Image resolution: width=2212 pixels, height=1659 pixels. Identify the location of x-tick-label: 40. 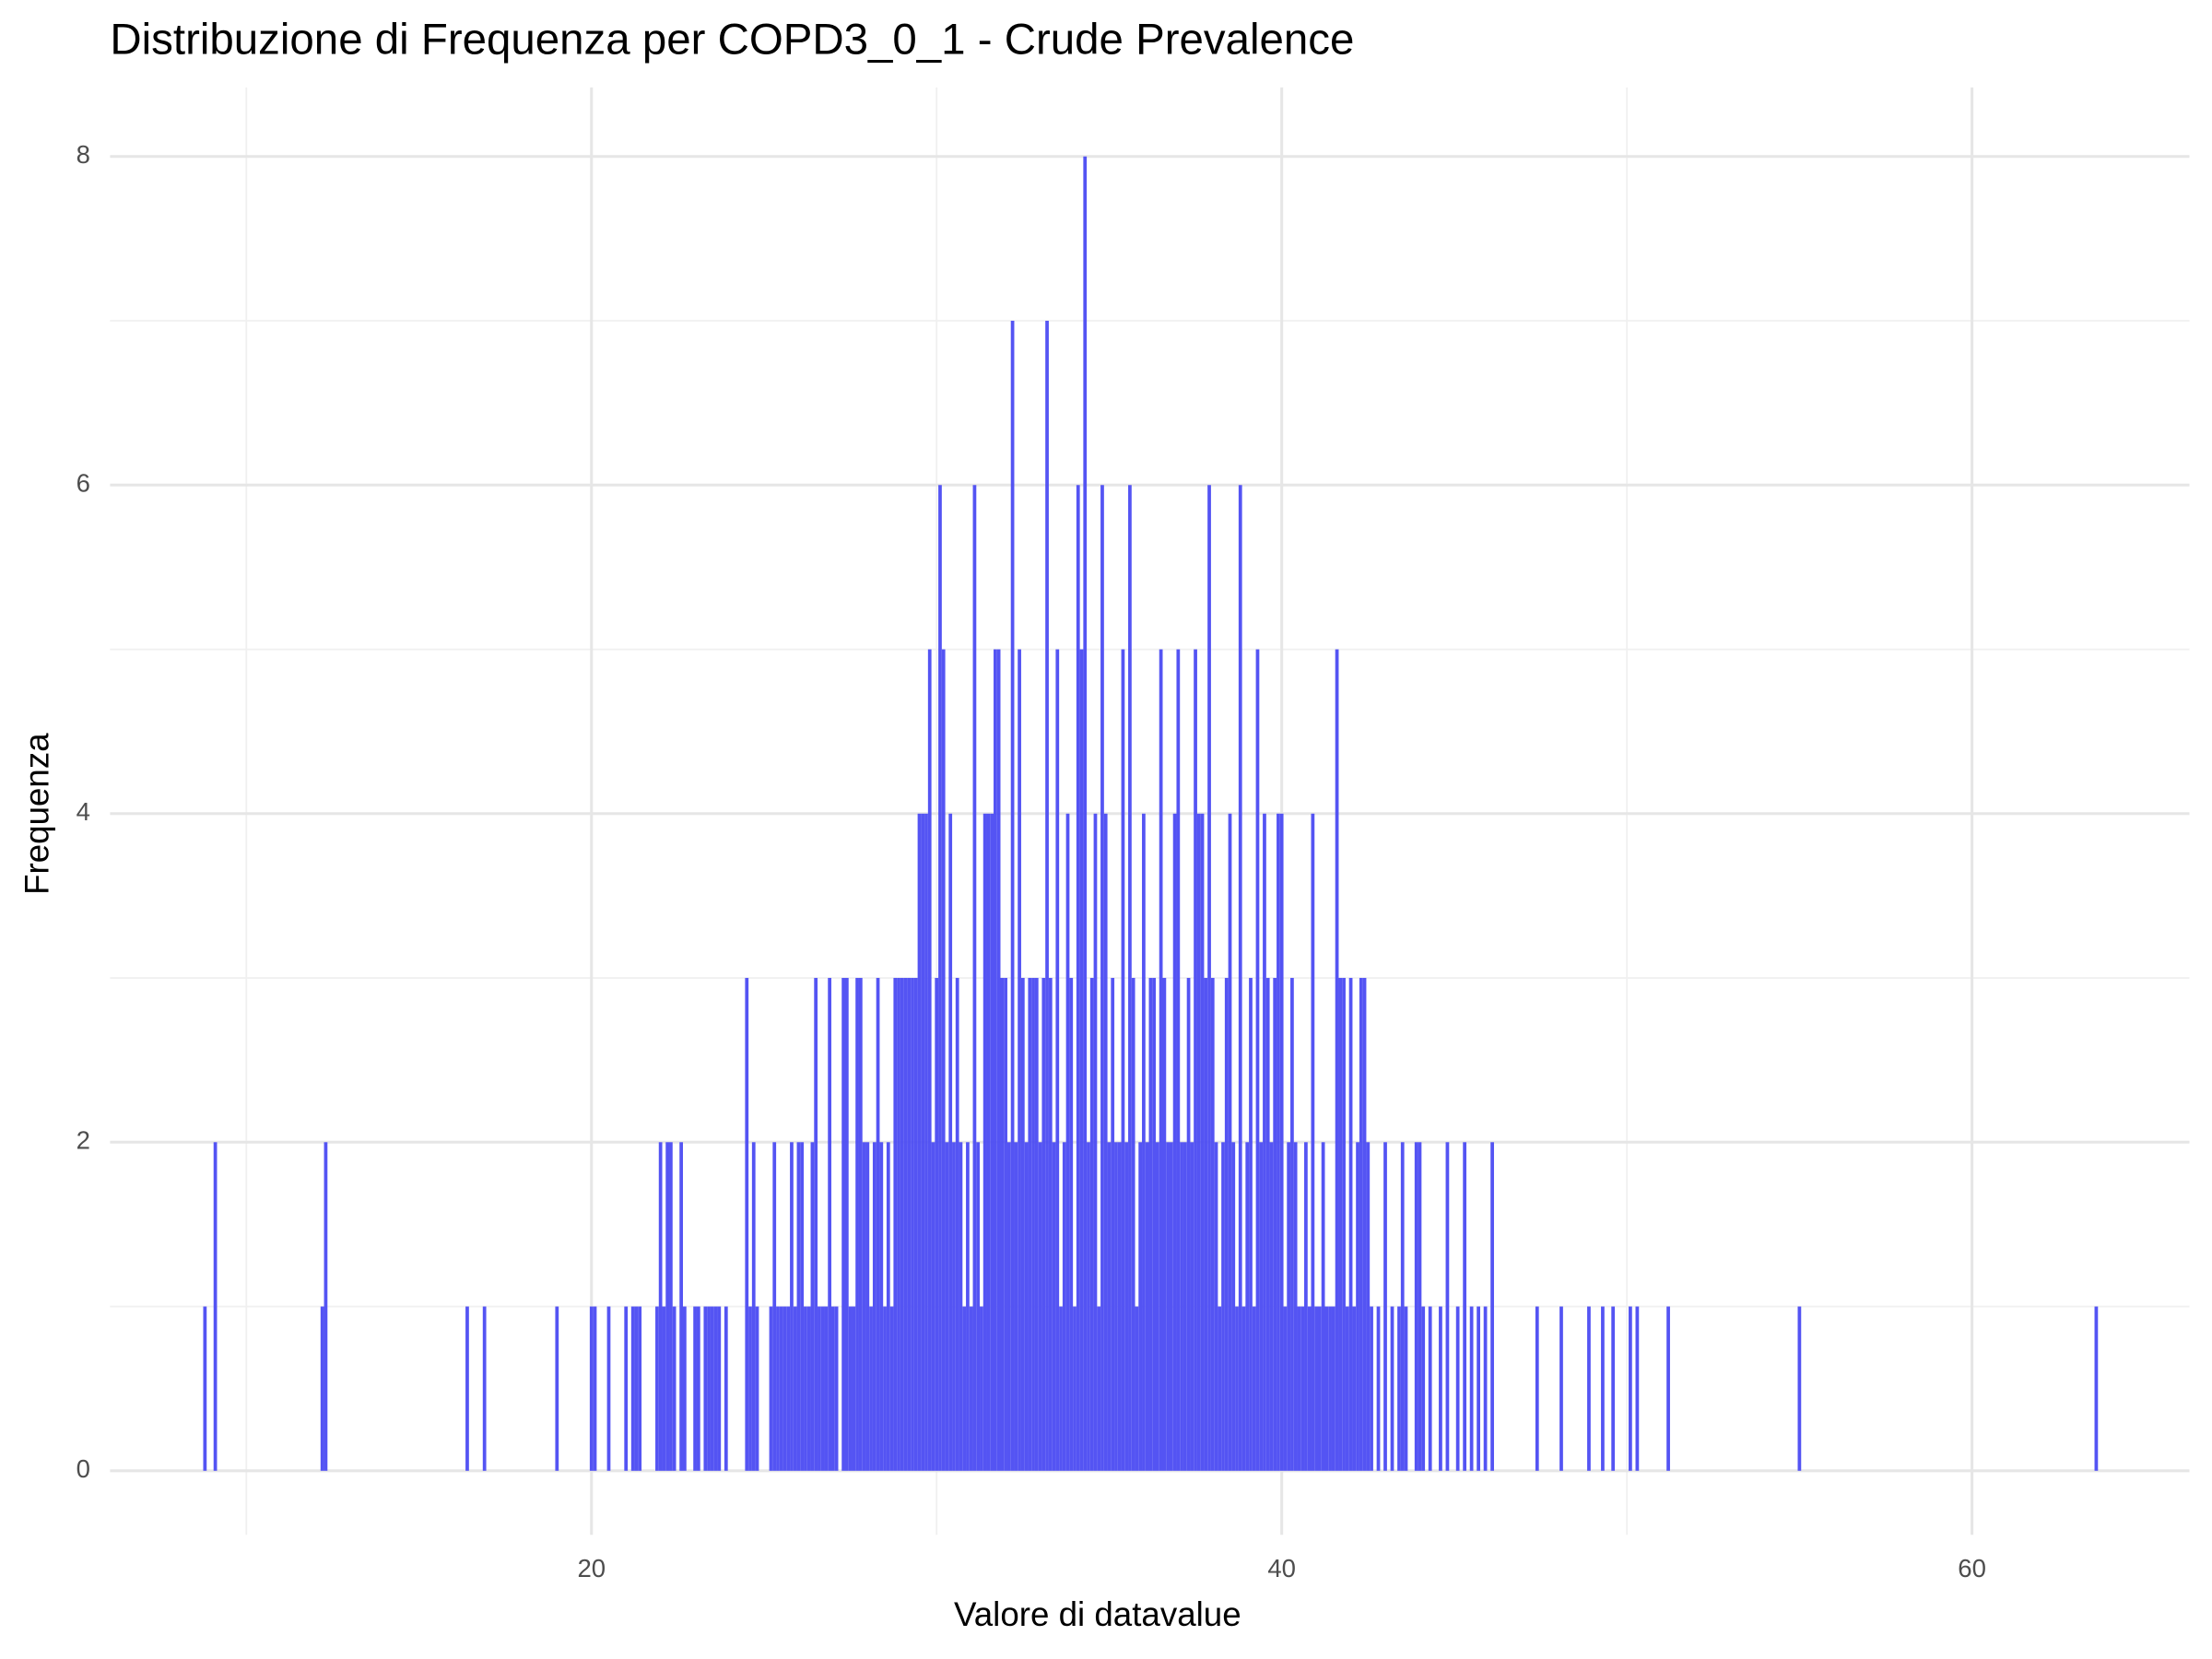
(1281, 1568).